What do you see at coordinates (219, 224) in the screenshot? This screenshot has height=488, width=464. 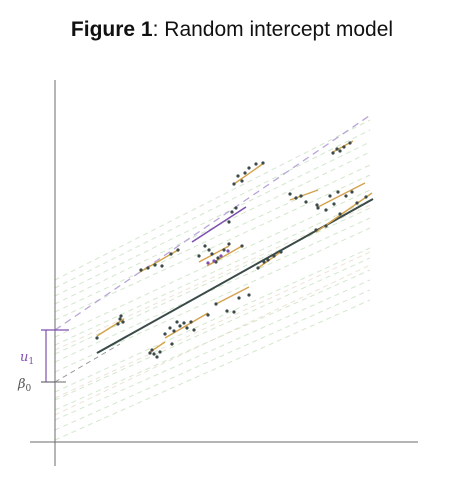 I see `highlight-group-line` at bounding box center [219, 224].